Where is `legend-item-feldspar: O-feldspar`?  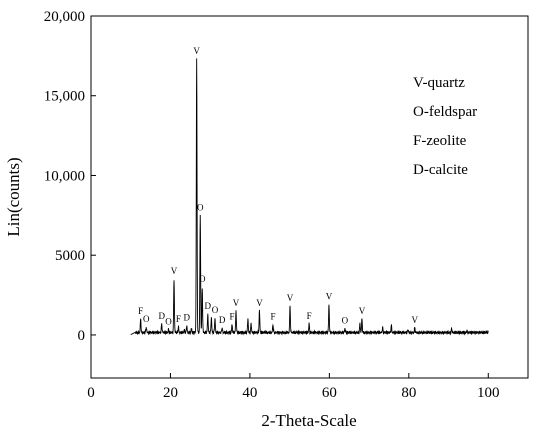 legend-item-feldspar: O-feldspar is located at coordinates (445, 112).